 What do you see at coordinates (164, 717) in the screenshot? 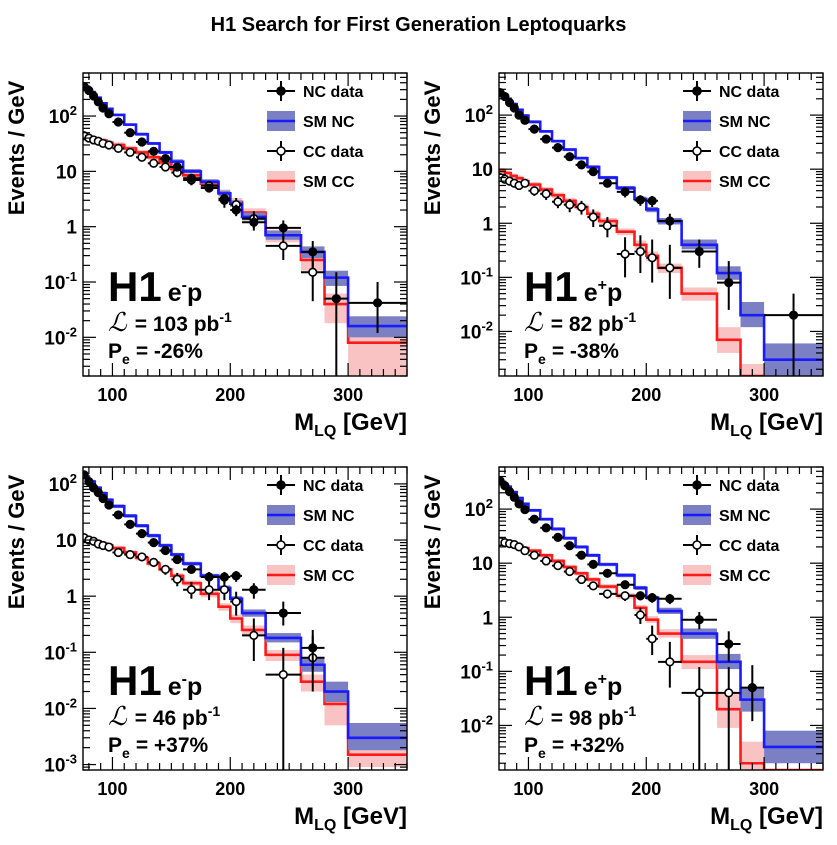
I see `lumi-label: ℒ = 46 pb-1` at bounding box center [164, 717].